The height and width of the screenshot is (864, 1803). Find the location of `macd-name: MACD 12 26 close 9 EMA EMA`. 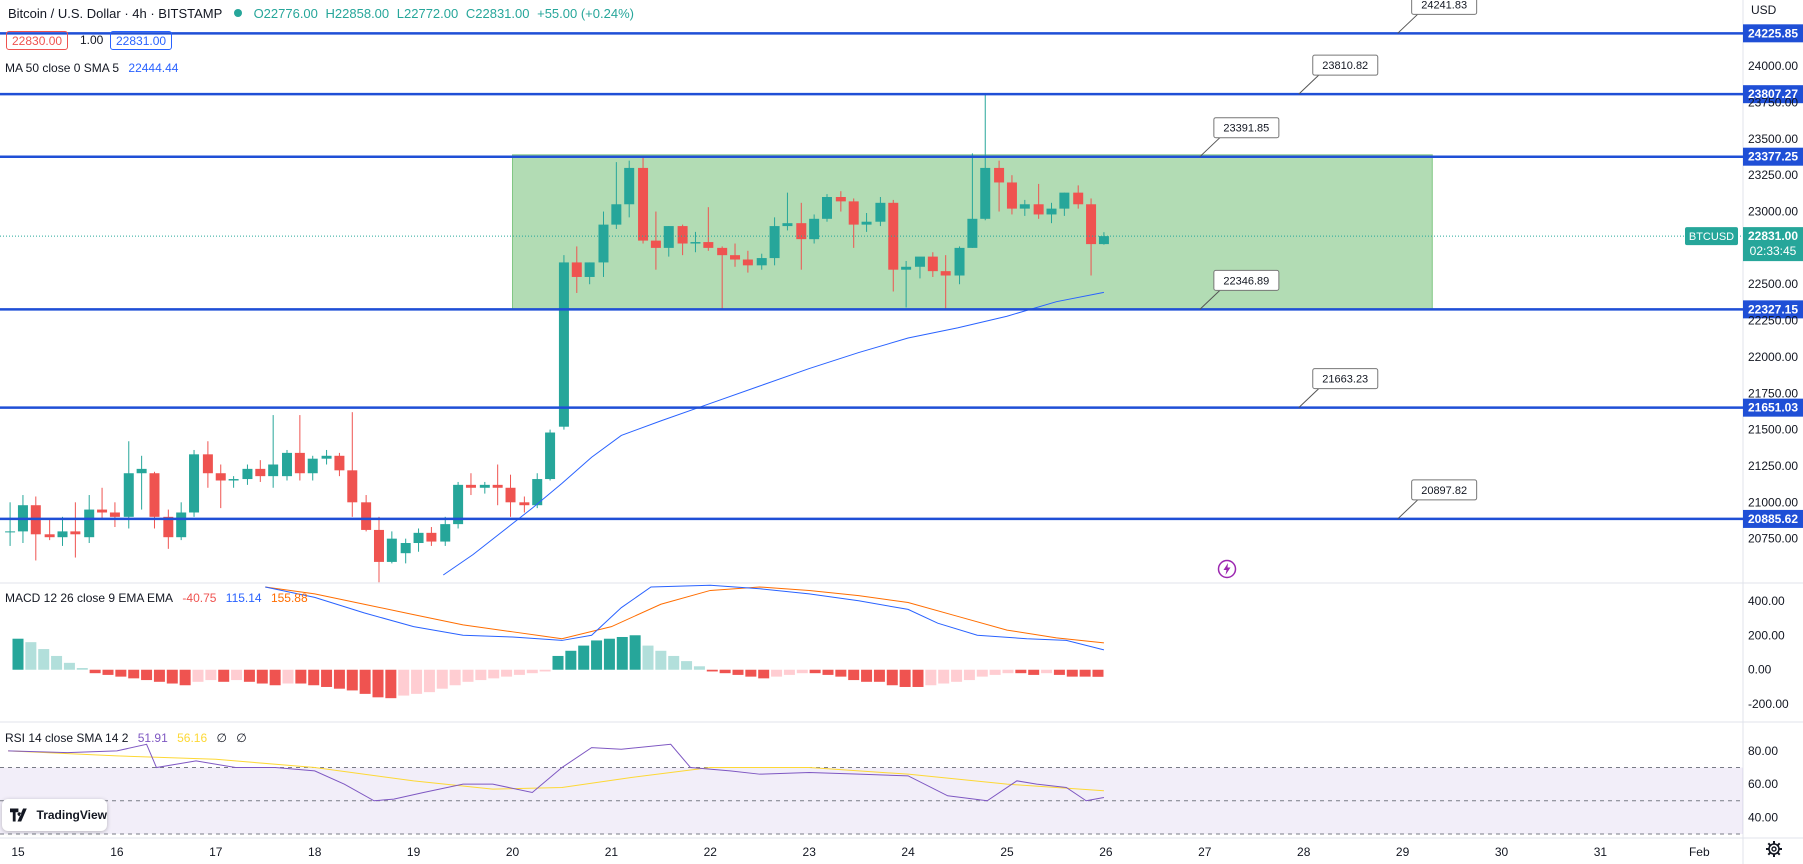

macd-name: MACD 12 26 close 9 EMA EMA is located at coordinates (89, 598).